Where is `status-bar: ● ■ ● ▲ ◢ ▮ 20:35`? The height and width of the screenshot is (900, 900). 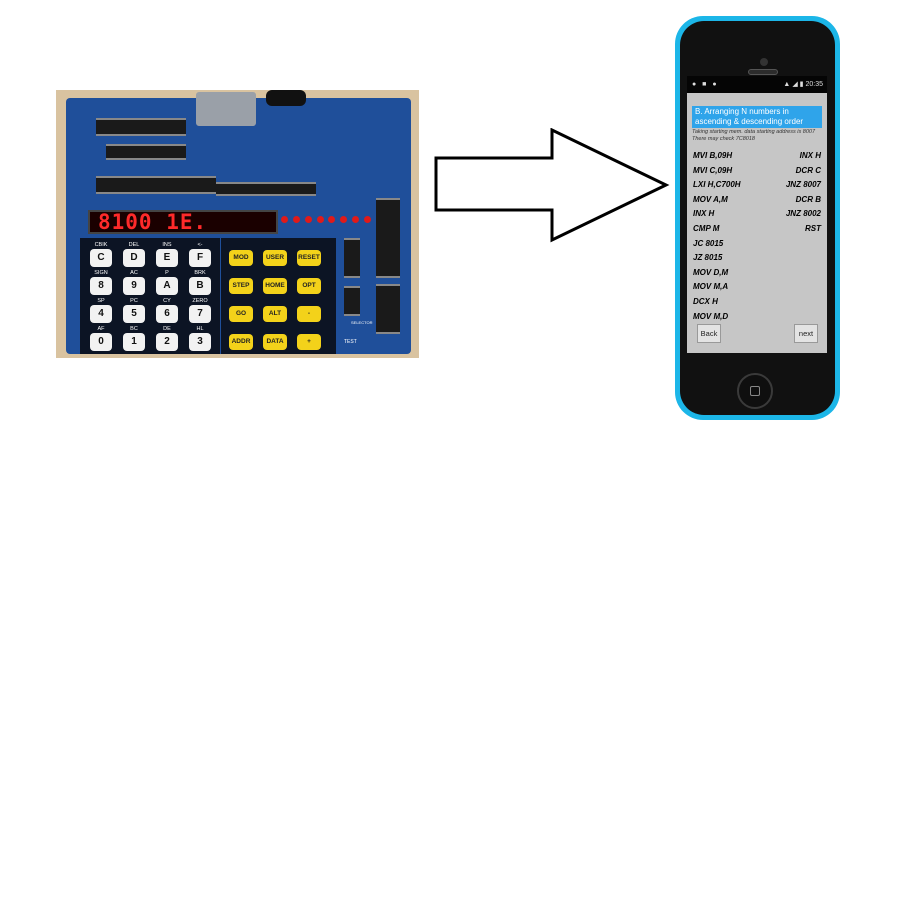
status-bar: ● ■ ● ▲ ◢ ▮ 20:35 is located at coordinates (757, 84).